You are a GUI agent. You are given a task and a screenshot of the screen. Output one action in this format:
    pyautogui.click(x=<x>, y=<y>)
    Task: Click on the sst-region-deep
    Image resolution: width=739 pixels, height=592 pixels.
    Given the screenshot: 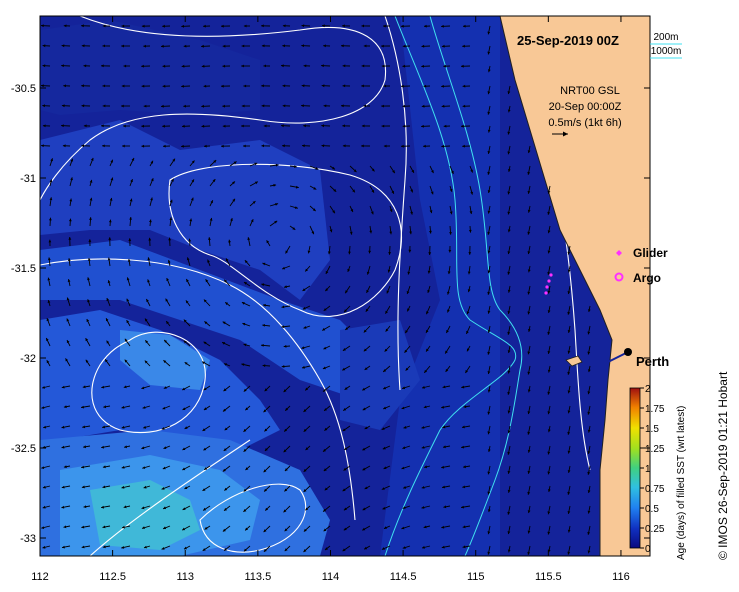 What is the action you would take?
    pyautogui.click(x=150, y=67)
    